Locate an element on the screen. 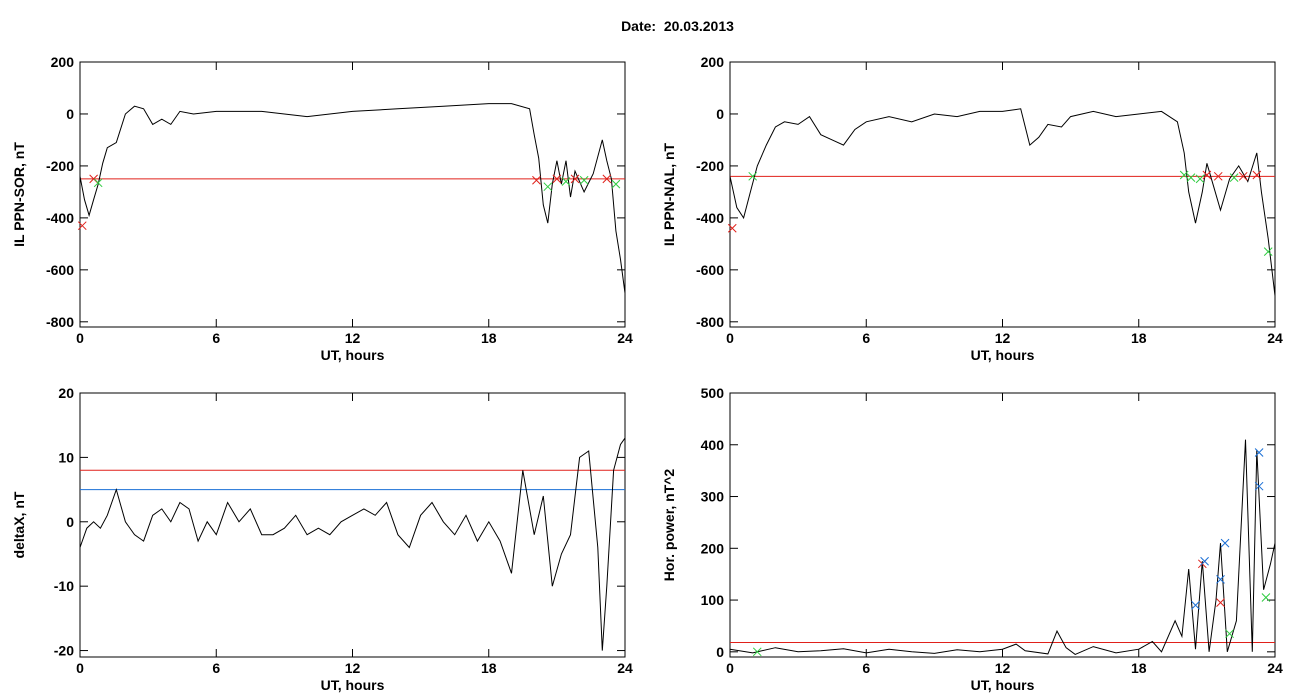 The width and height of the screenshot is (1300, 700). deltax-ytick-label-1: -10 is located at coordinates (64, 586).